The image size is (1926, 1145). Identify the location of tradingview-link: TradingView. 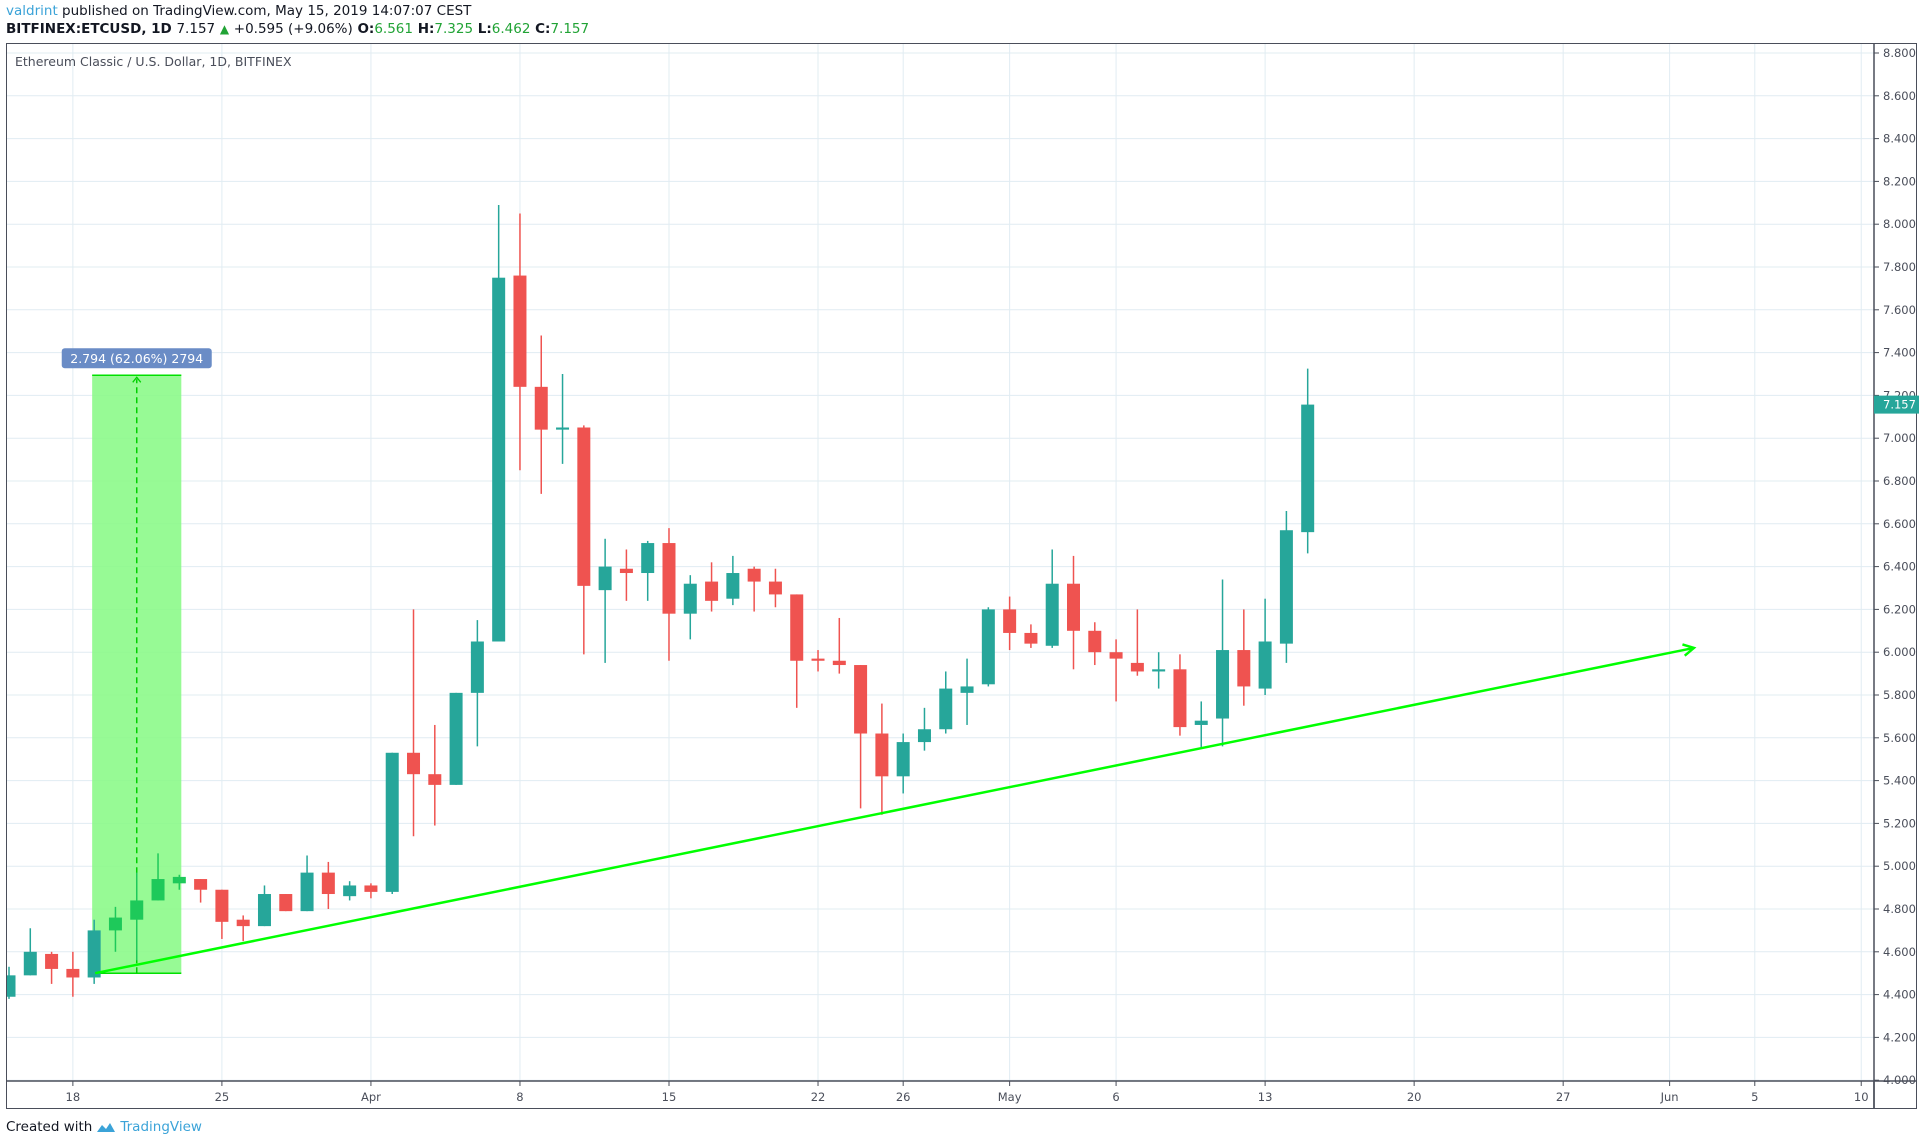
(161, 1127).